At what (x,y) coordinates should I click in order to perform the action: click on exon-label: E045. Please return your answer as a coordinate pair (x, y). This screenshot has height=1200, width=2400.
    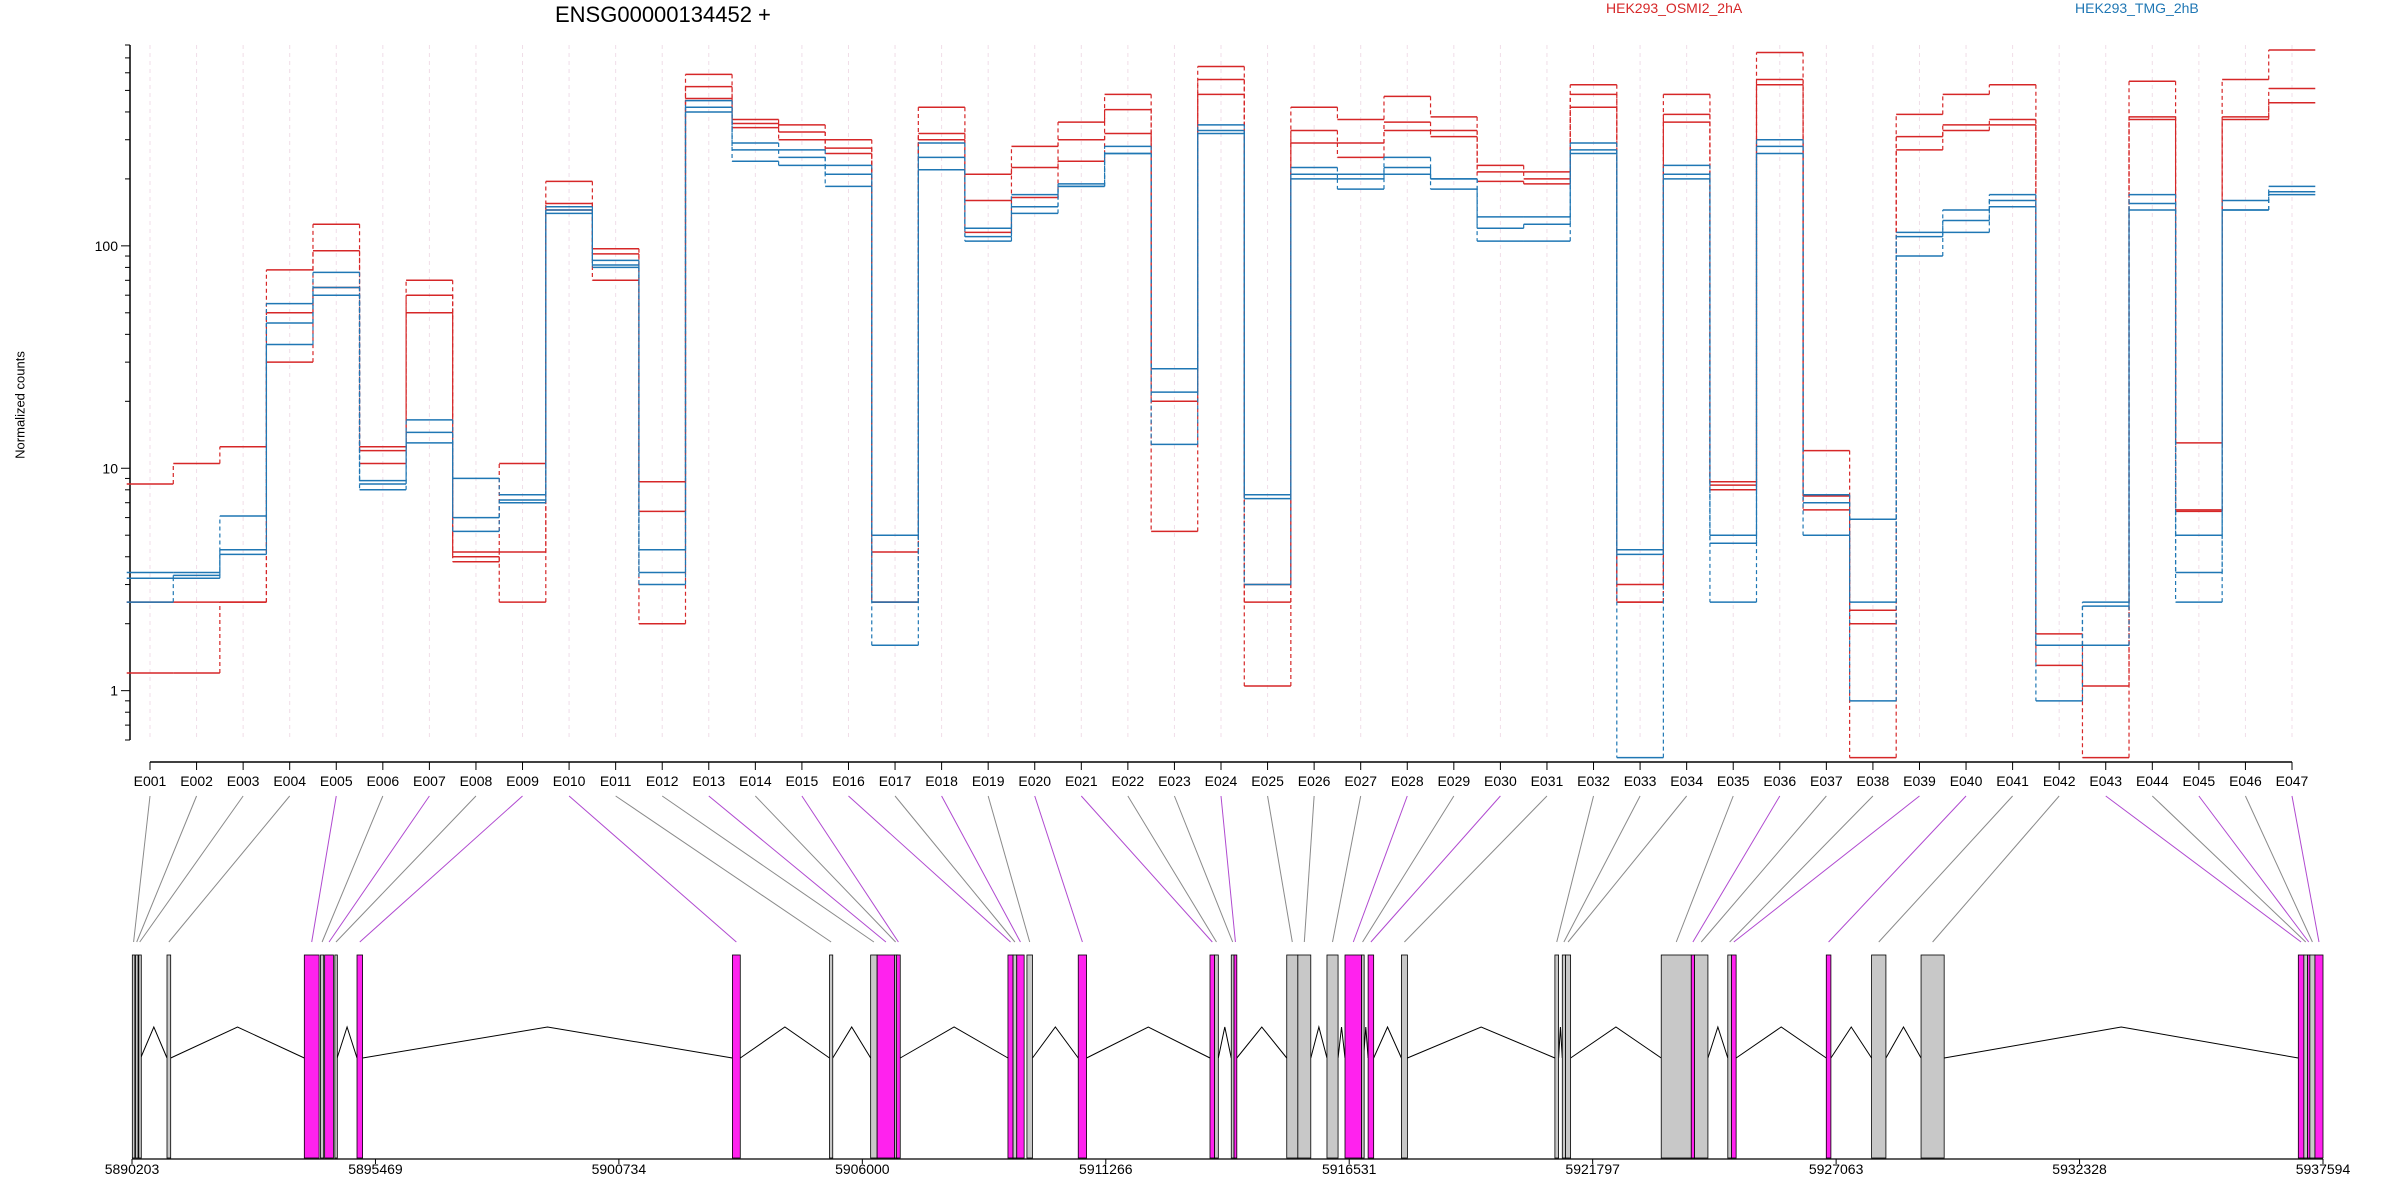
    Looking at the image, I should click on (2199, 781).